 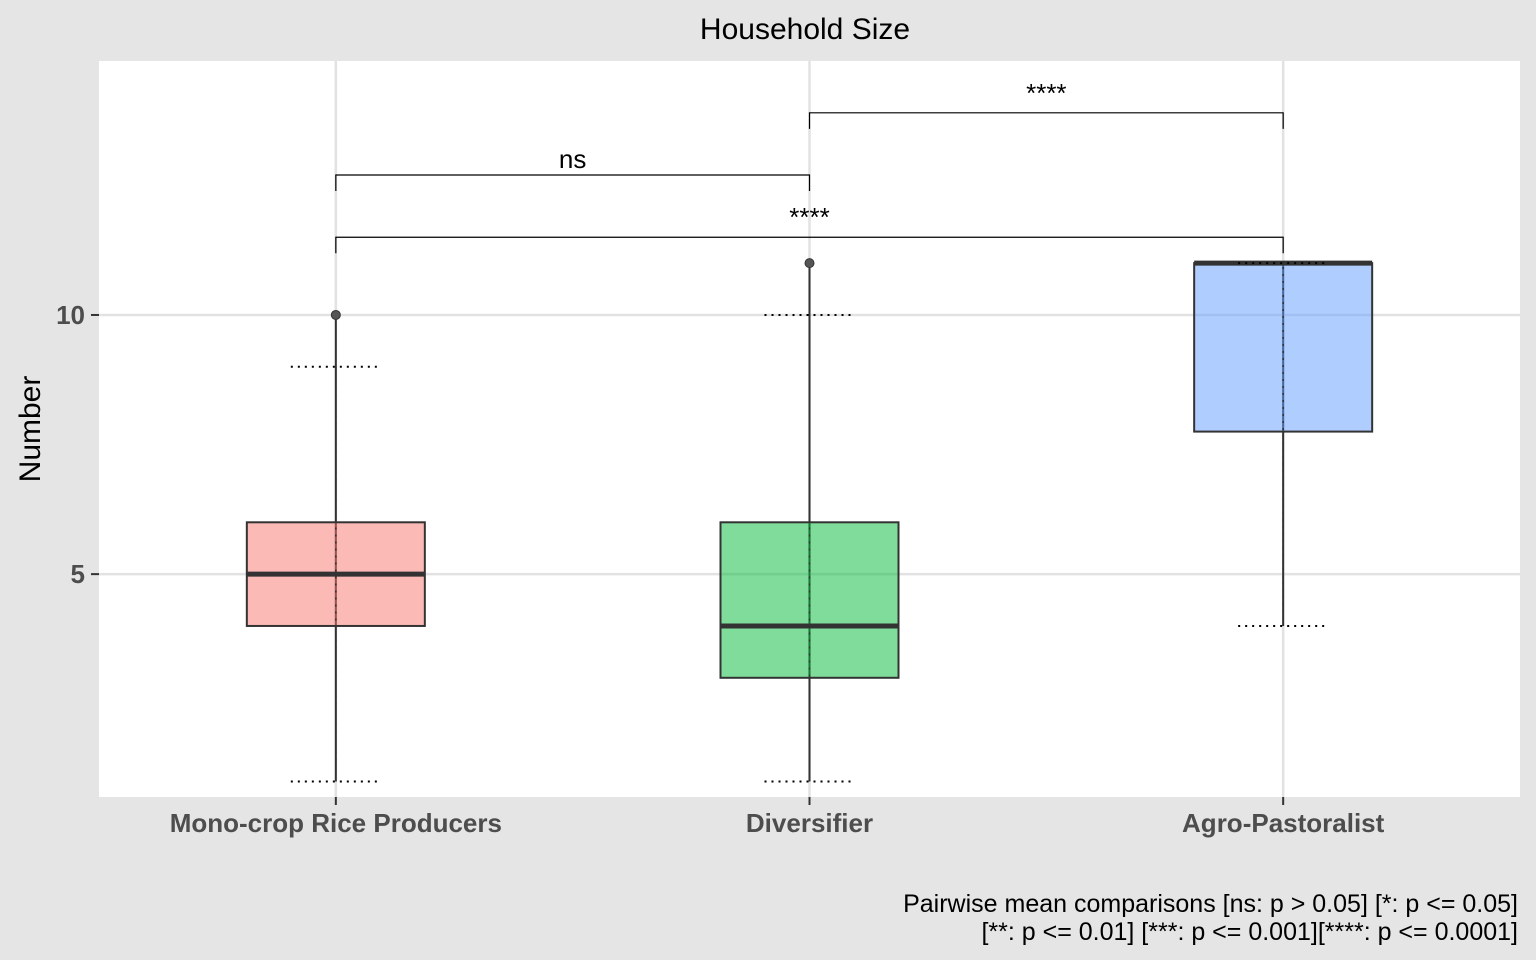 What do you see at coordinates (572, 159) in the screenshot?
I see `significance-label: ns` at bounding box center [572, 159].